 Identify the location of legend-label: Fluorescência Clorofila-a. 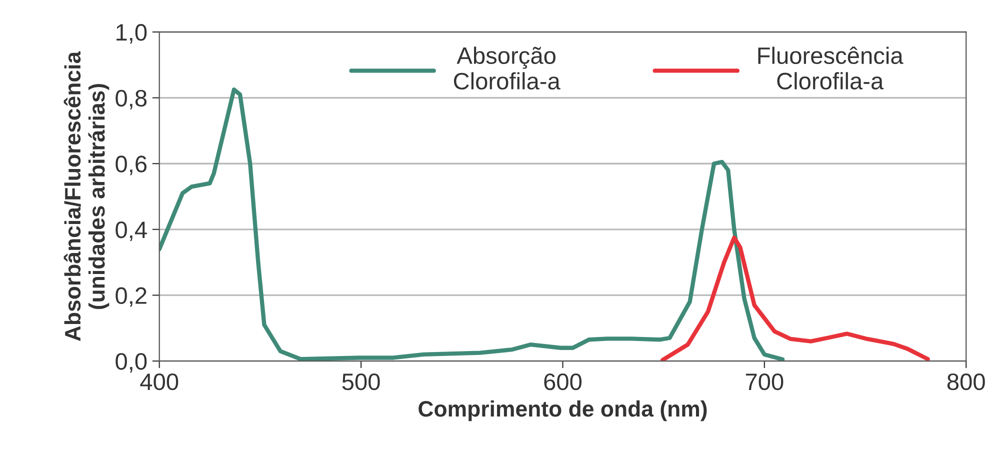
(831, 68).